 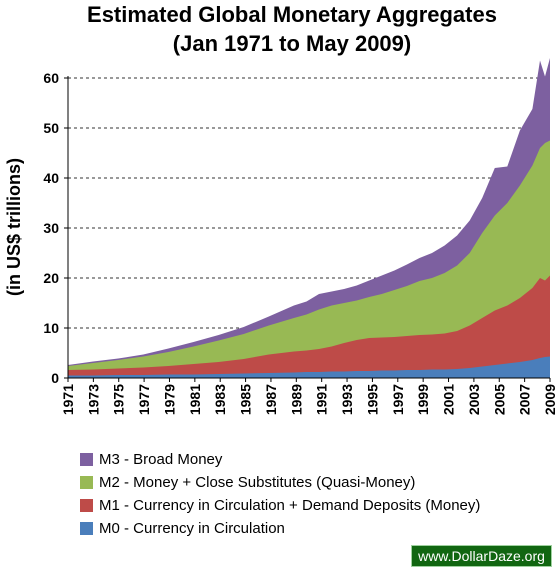 What do you see at coordinates (296, 399) in the screenshot?
I see `x-tick-label: 1989` at bounding box center [296, 399].